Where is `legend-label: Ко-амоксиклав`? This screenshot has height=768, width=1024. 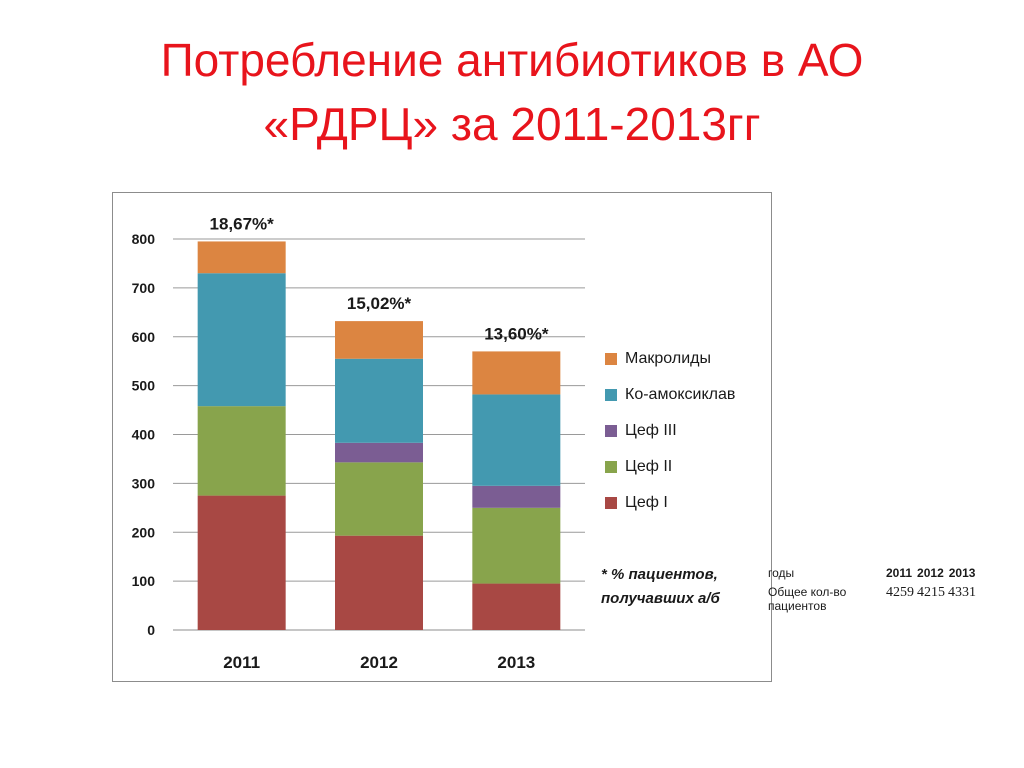
legend-label: Ко-амоксиклав is located at coordinates (680, 394).